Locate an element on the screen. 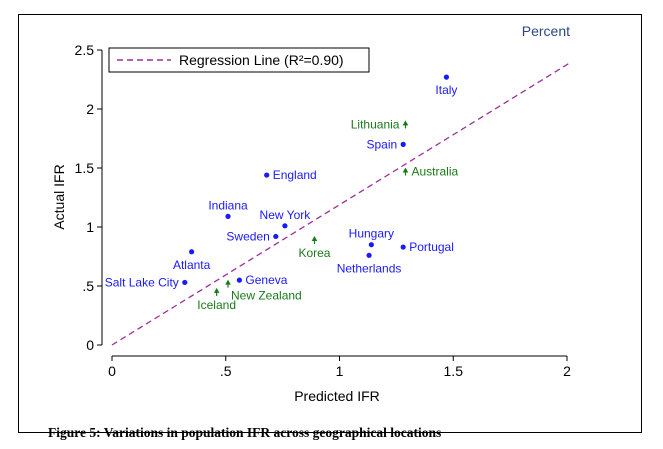 The height and width of the screenshot is (449, 663). legend: Regression Line (R²=0.90) is located at coordinates (239, 60).